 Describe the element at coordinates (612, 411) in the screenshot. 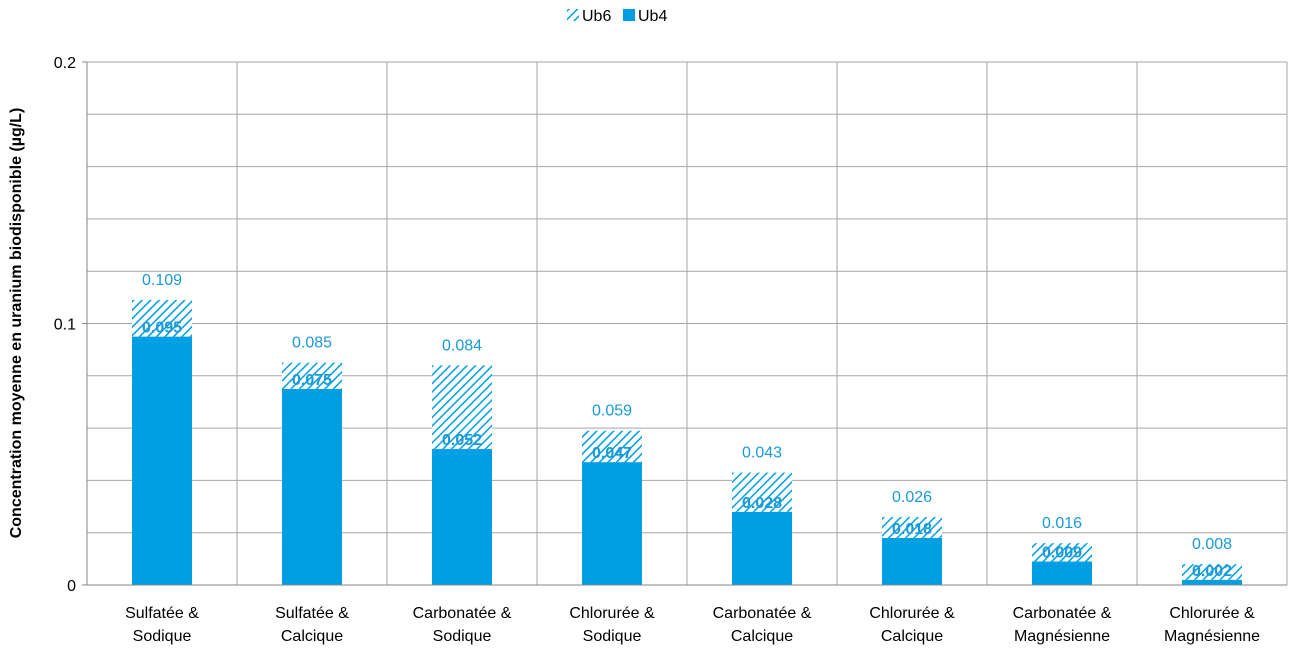

I see `data-label-total: 0.059` at that location.